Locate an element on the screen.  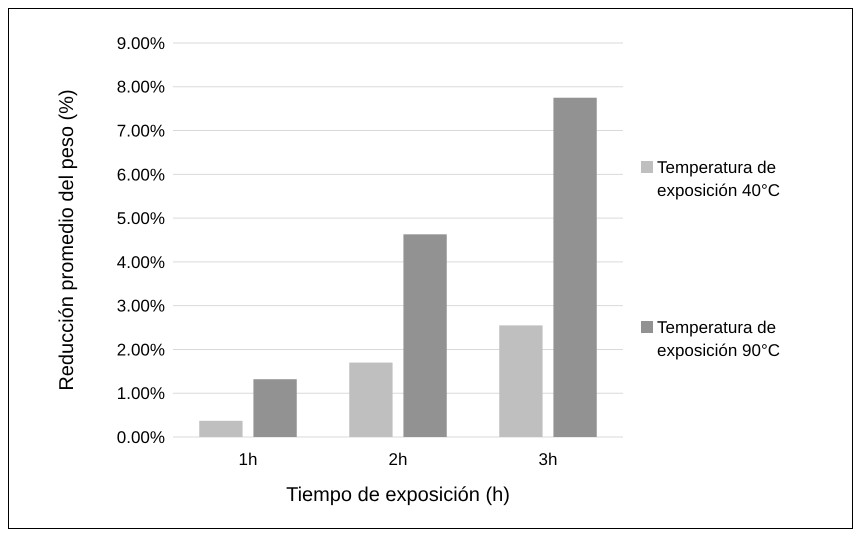
x-tick-label: 2h is located at coordinates (398, 459).